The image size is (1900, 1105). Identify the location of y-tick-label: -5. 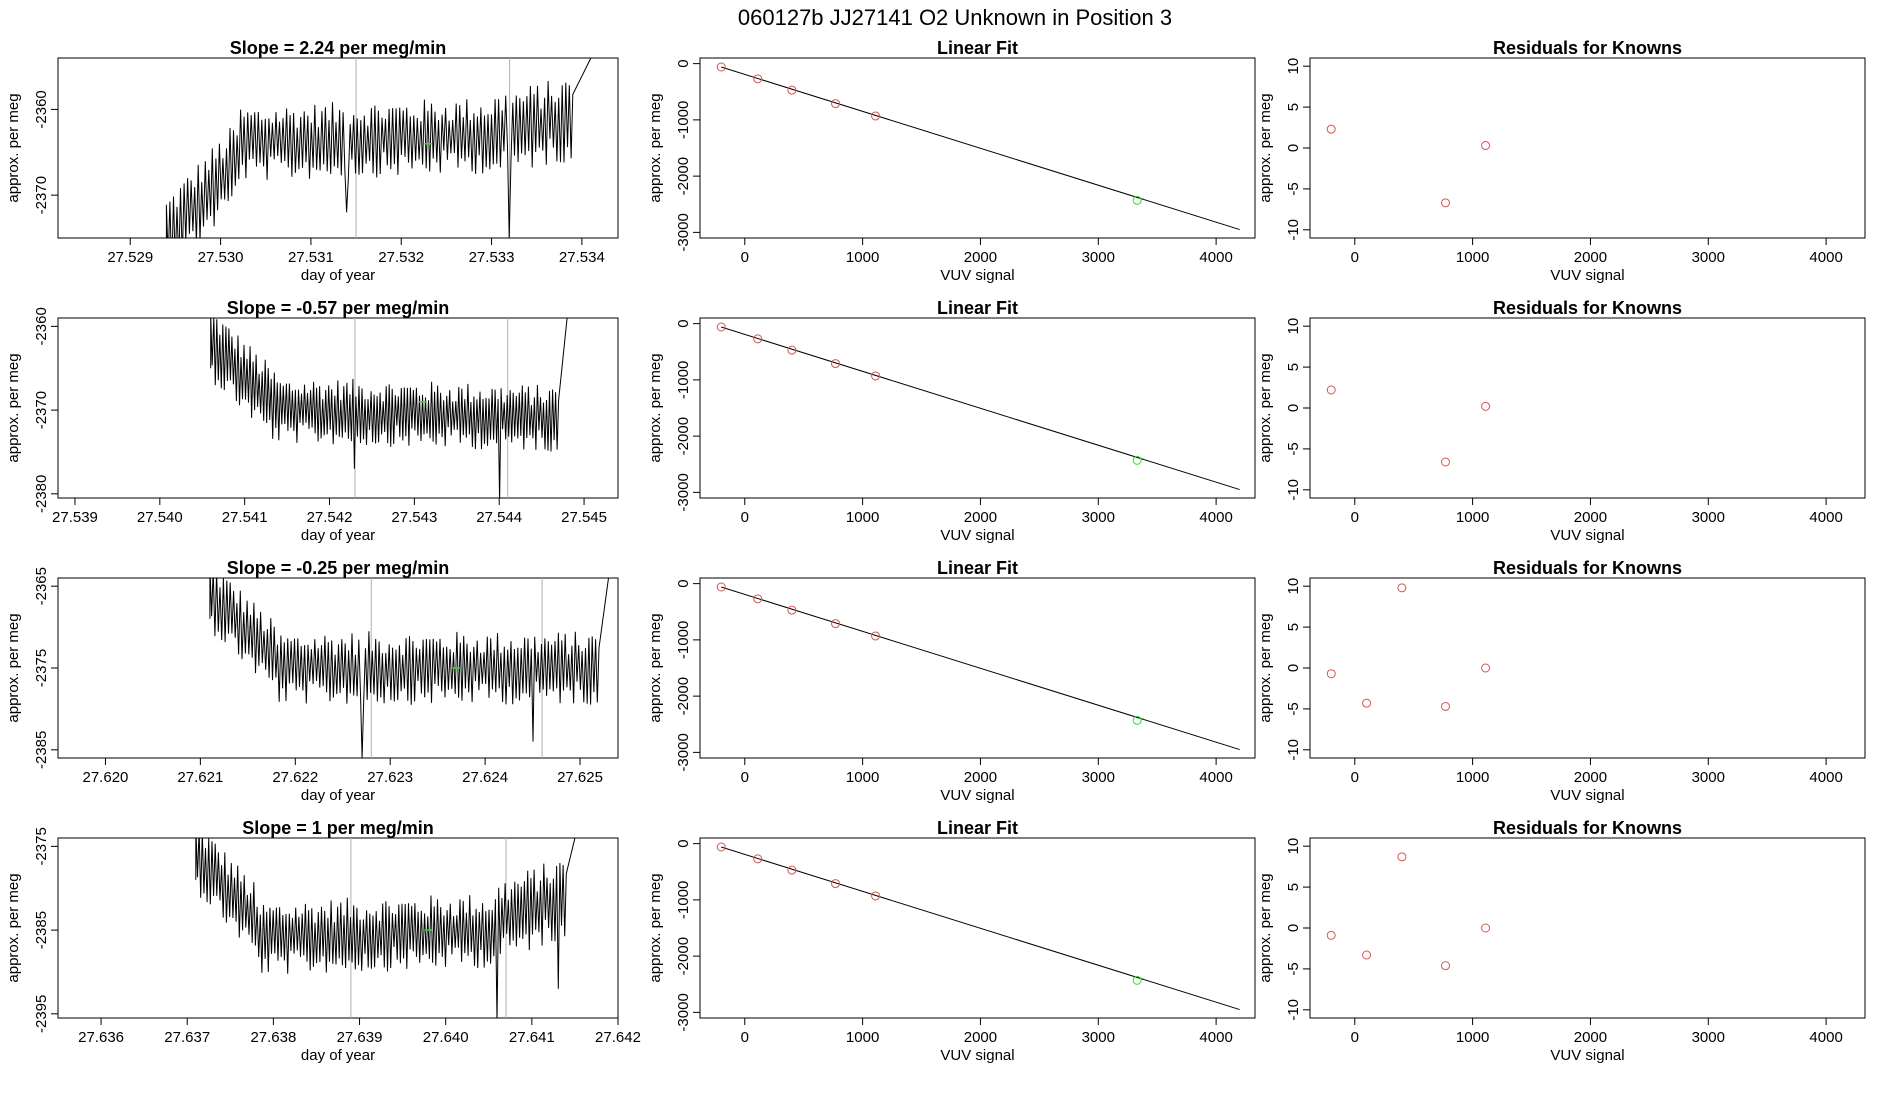
(1293, 968).